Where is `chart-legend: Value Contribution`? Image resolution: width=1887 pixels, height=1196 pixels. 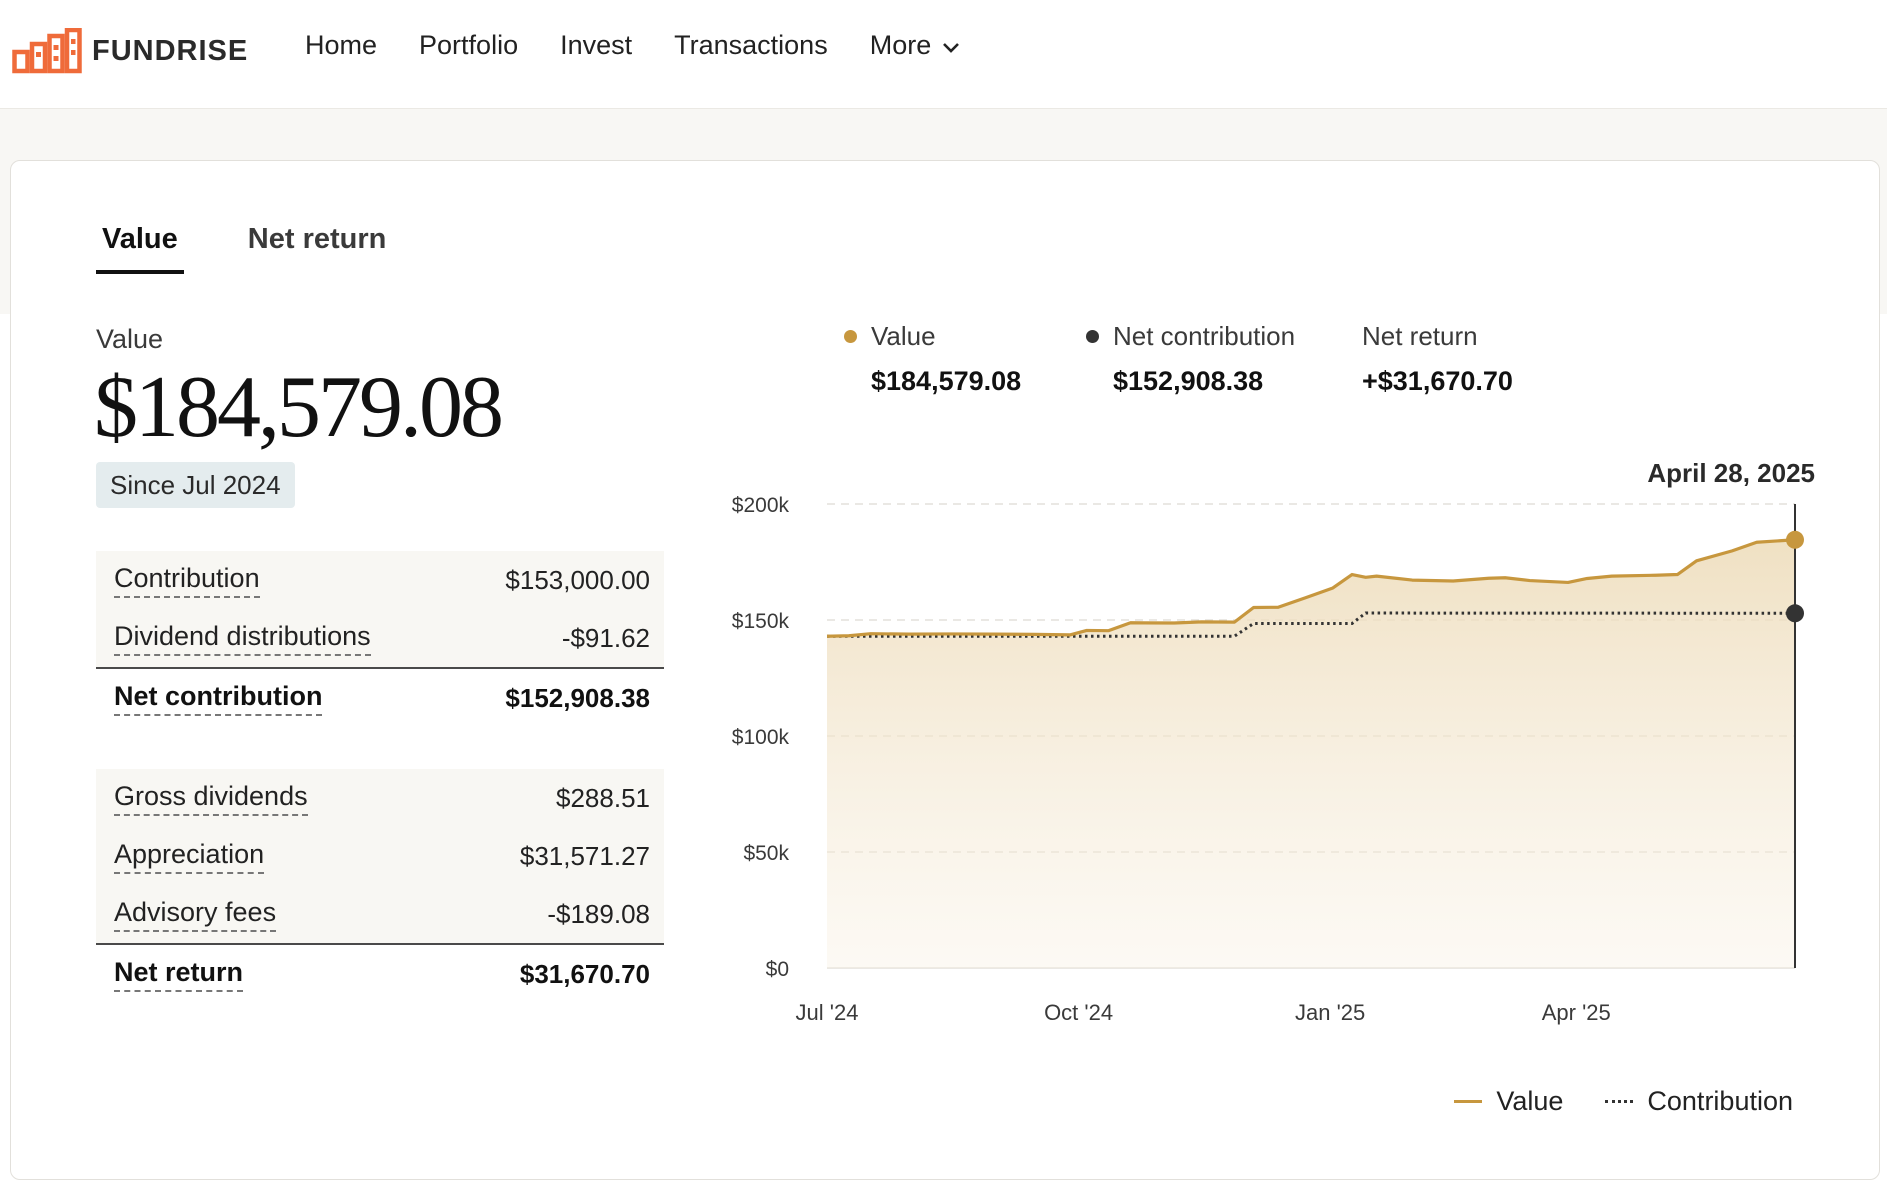
chart-legend: Value Contribution is located at coordinates (1602, 1101).